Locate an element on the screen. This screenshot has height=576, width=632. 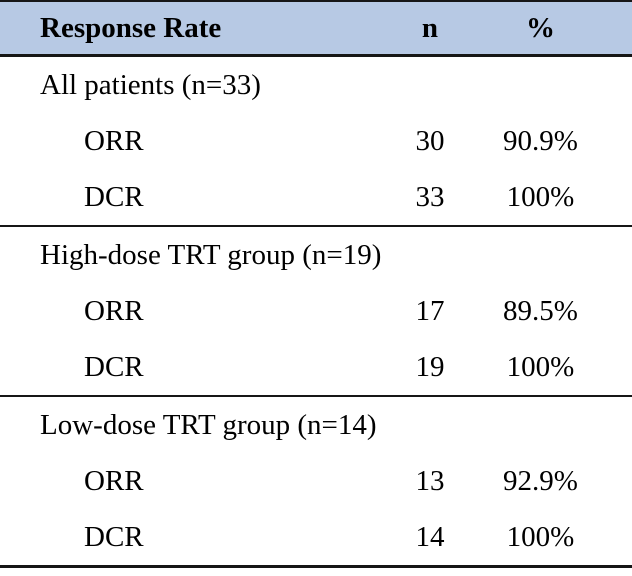
table-row: DCR 33 100% is located at coordinates (316, 198).